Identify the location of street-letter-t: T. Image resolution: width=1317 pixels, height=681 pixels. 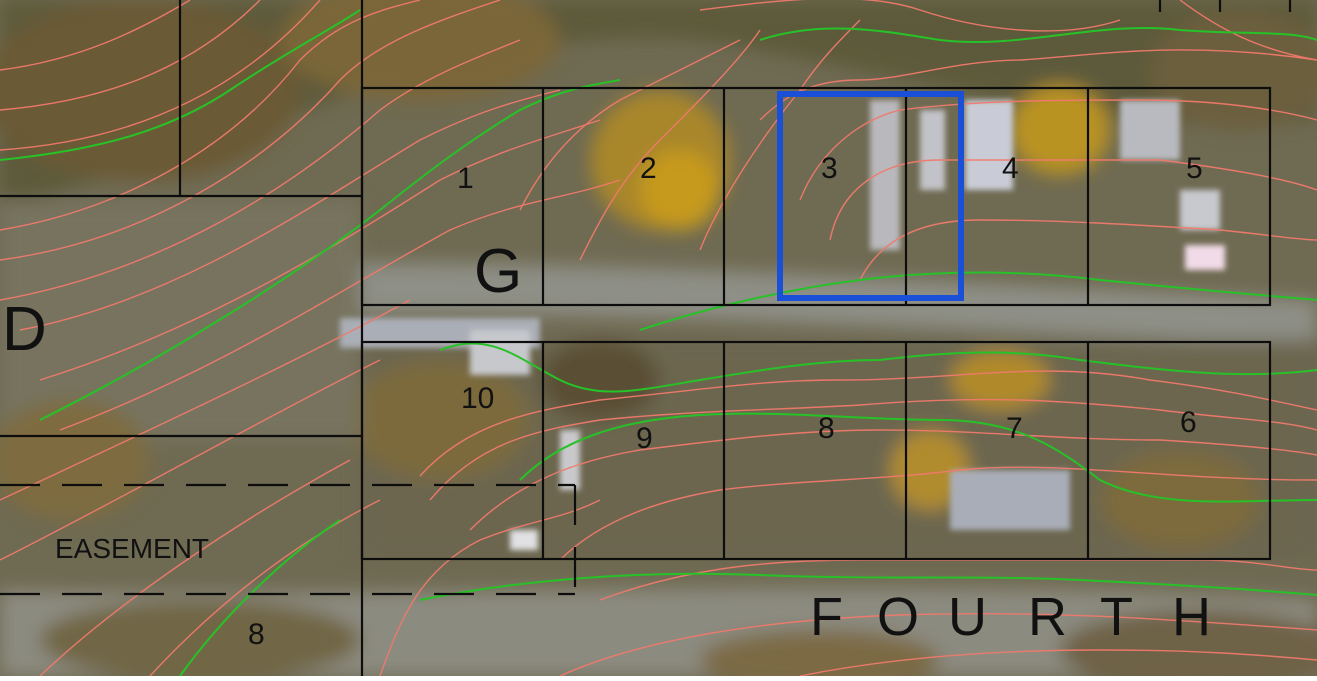
(1116, 617).